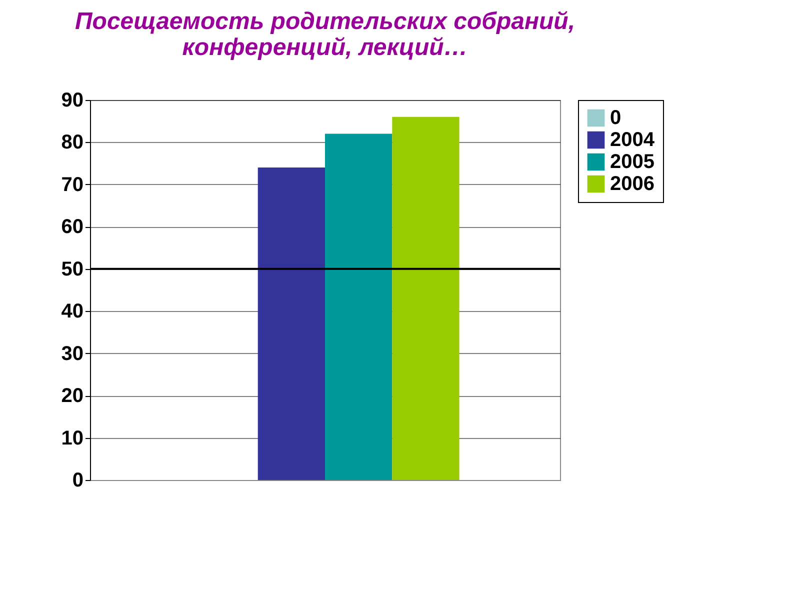 This screenshot has height=600, width=800. I want to click on y-tick-label: 90, so click(72, 101).